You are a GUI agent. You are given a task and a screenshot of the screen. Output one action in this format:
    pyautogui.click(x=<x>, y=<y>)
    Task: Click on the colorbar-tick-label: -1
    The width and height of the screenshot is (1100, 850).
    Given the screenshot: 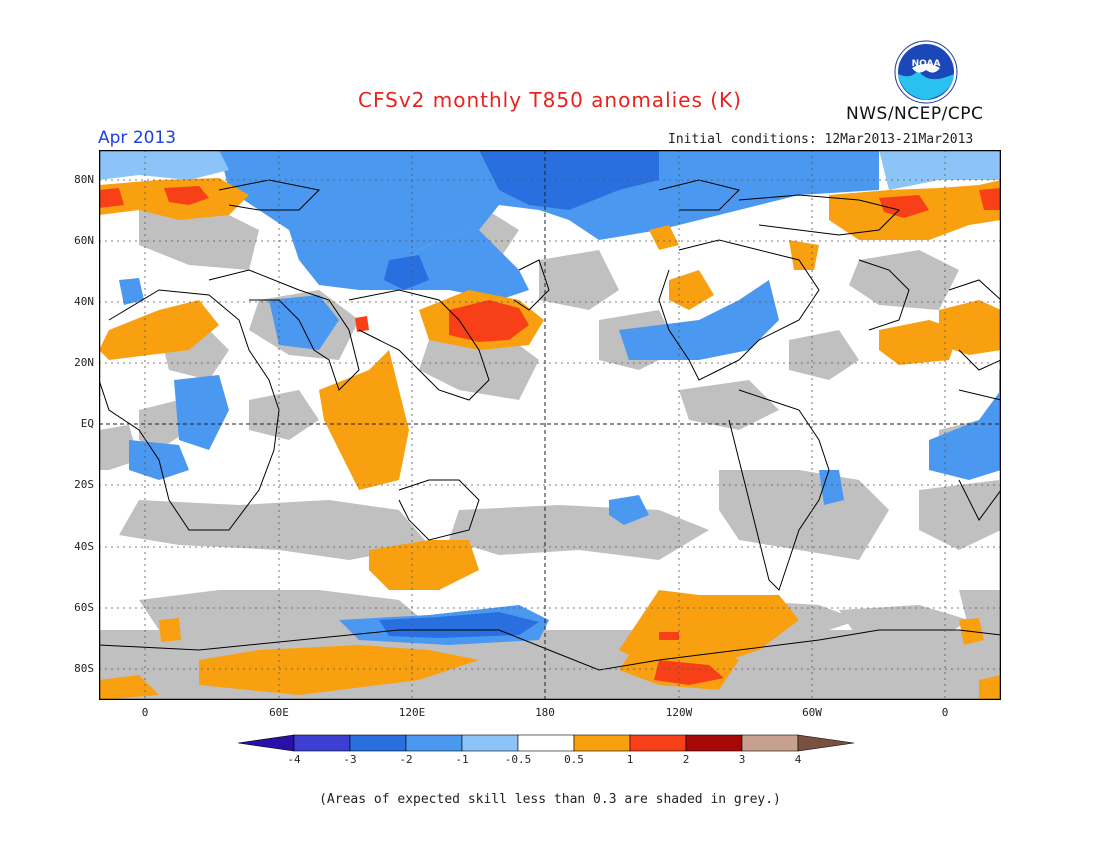 What is the action you would take?
    pyautogui.click(x=462, y=759)
    